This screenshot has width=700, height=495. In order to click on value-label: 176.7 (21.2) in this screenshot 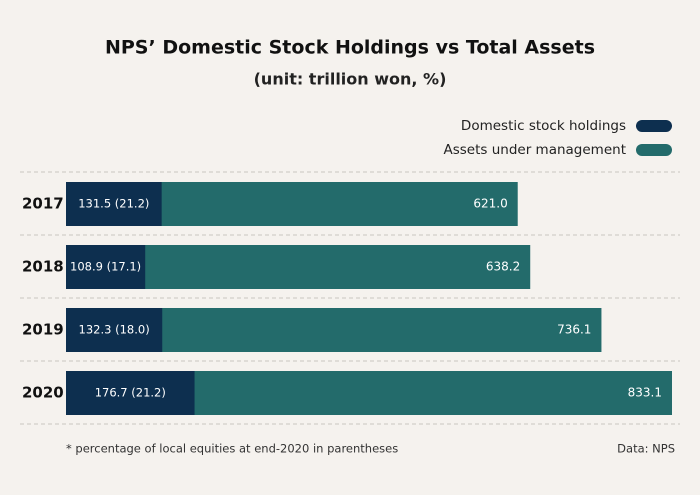, I will do `click(130, 393)`.